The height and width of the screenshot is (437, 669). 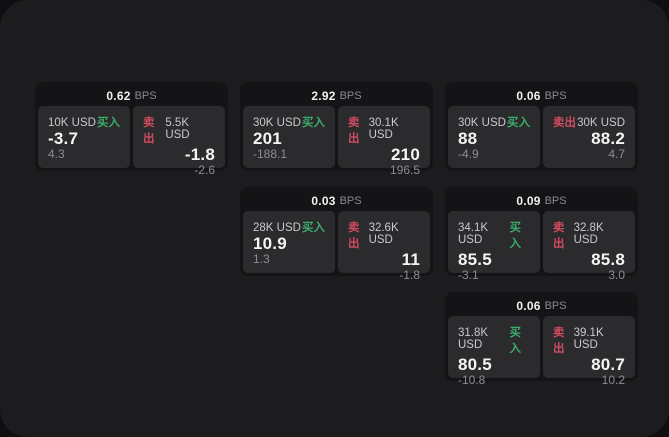 I want to click on sell-delta: 196.5, so click(x=404, y=170).